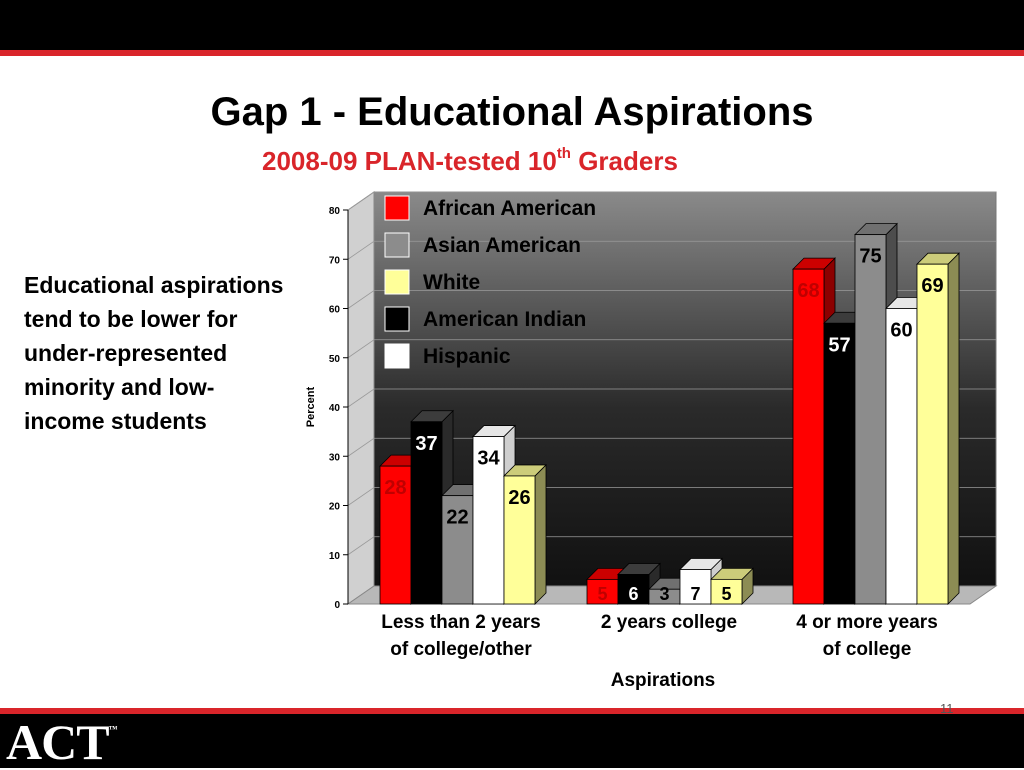 This screenshot has height=770, width=1024. Describe the element at coordinates (932, 286) in the screenshot. I see `data-label: 69` at that location.